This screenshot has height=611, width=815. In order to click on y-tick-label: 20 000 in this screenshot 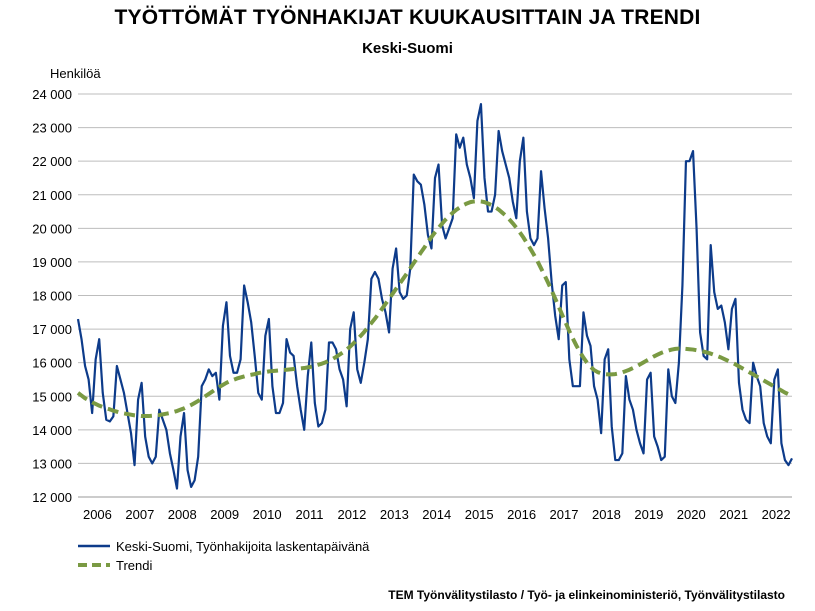, I will do `click(52, 228)`.